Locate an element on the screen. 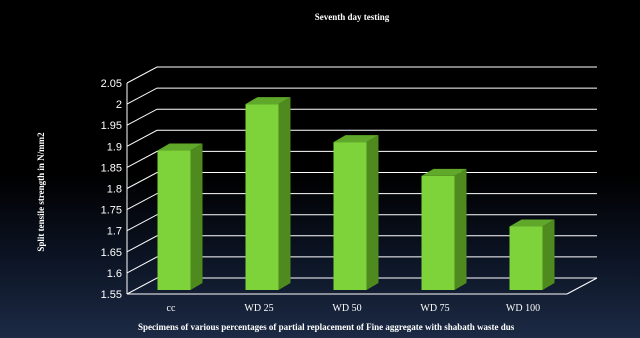  chart-title: Seventh day testing is located at coordinates (352, 17).